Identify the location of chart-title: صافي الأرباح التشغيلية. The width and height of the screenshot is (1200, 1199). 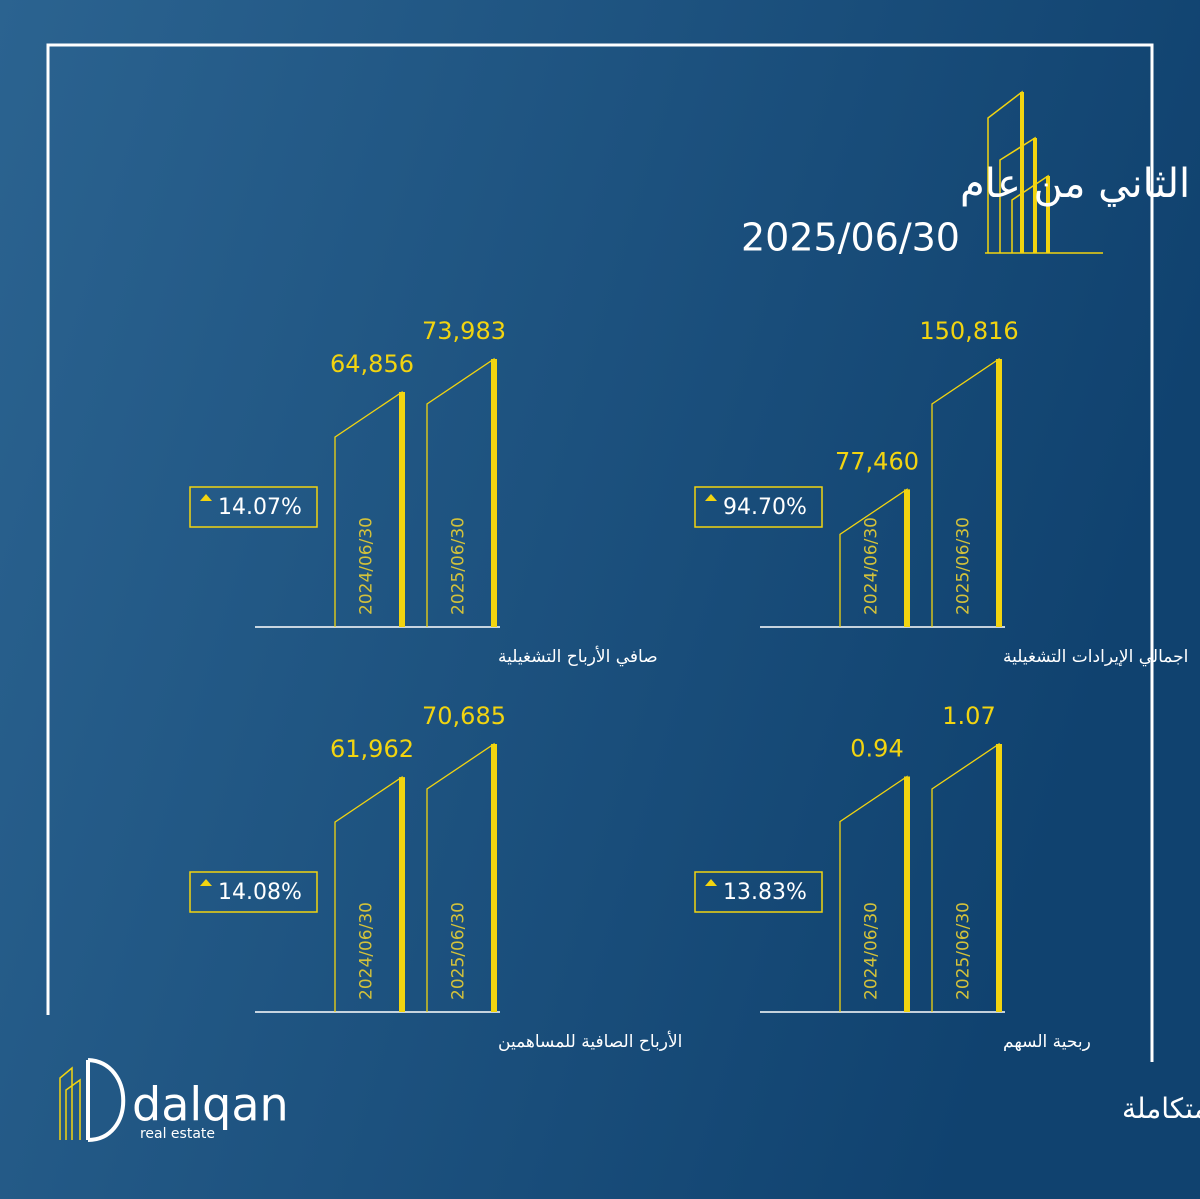
(578, 656).